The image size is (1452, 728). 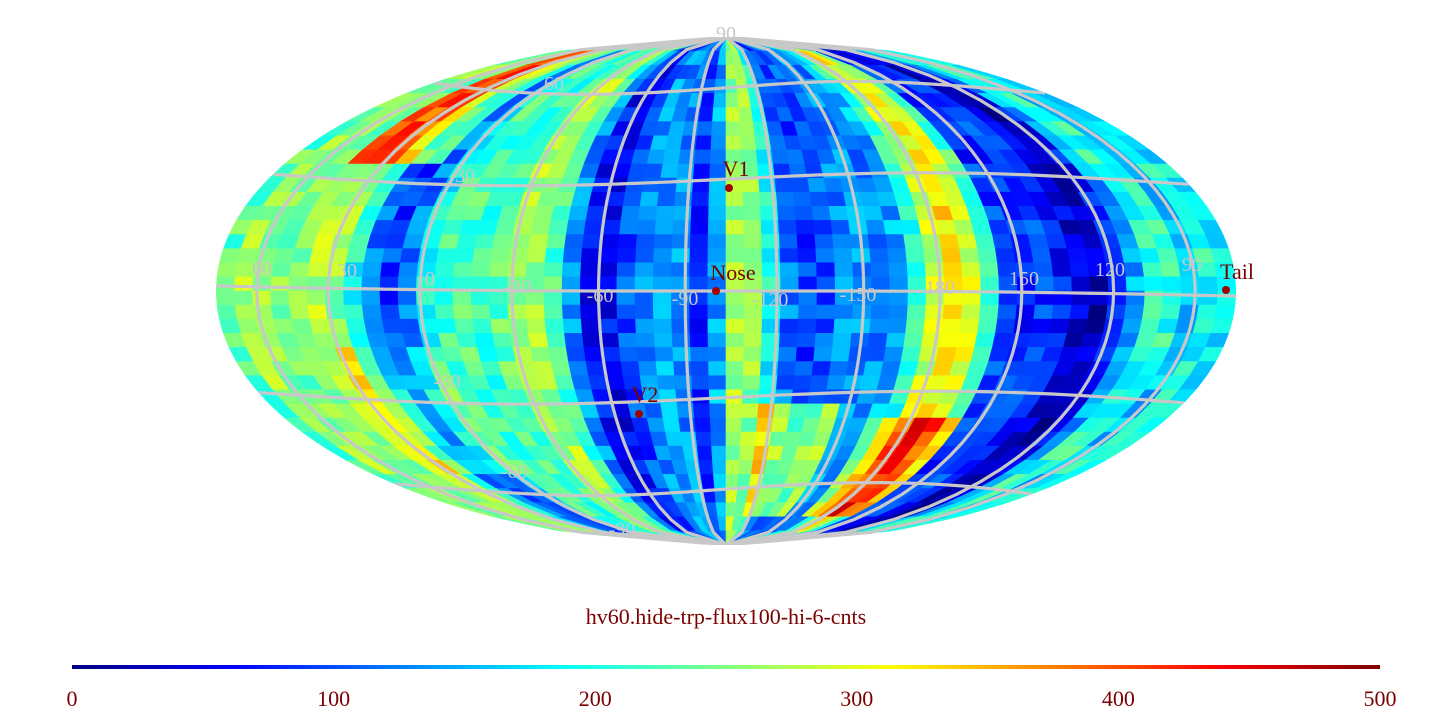 What do you see at coordinates (465, 176) in the screenshot?
I see `parallel-label: 30` at bounding box center [465, 176].